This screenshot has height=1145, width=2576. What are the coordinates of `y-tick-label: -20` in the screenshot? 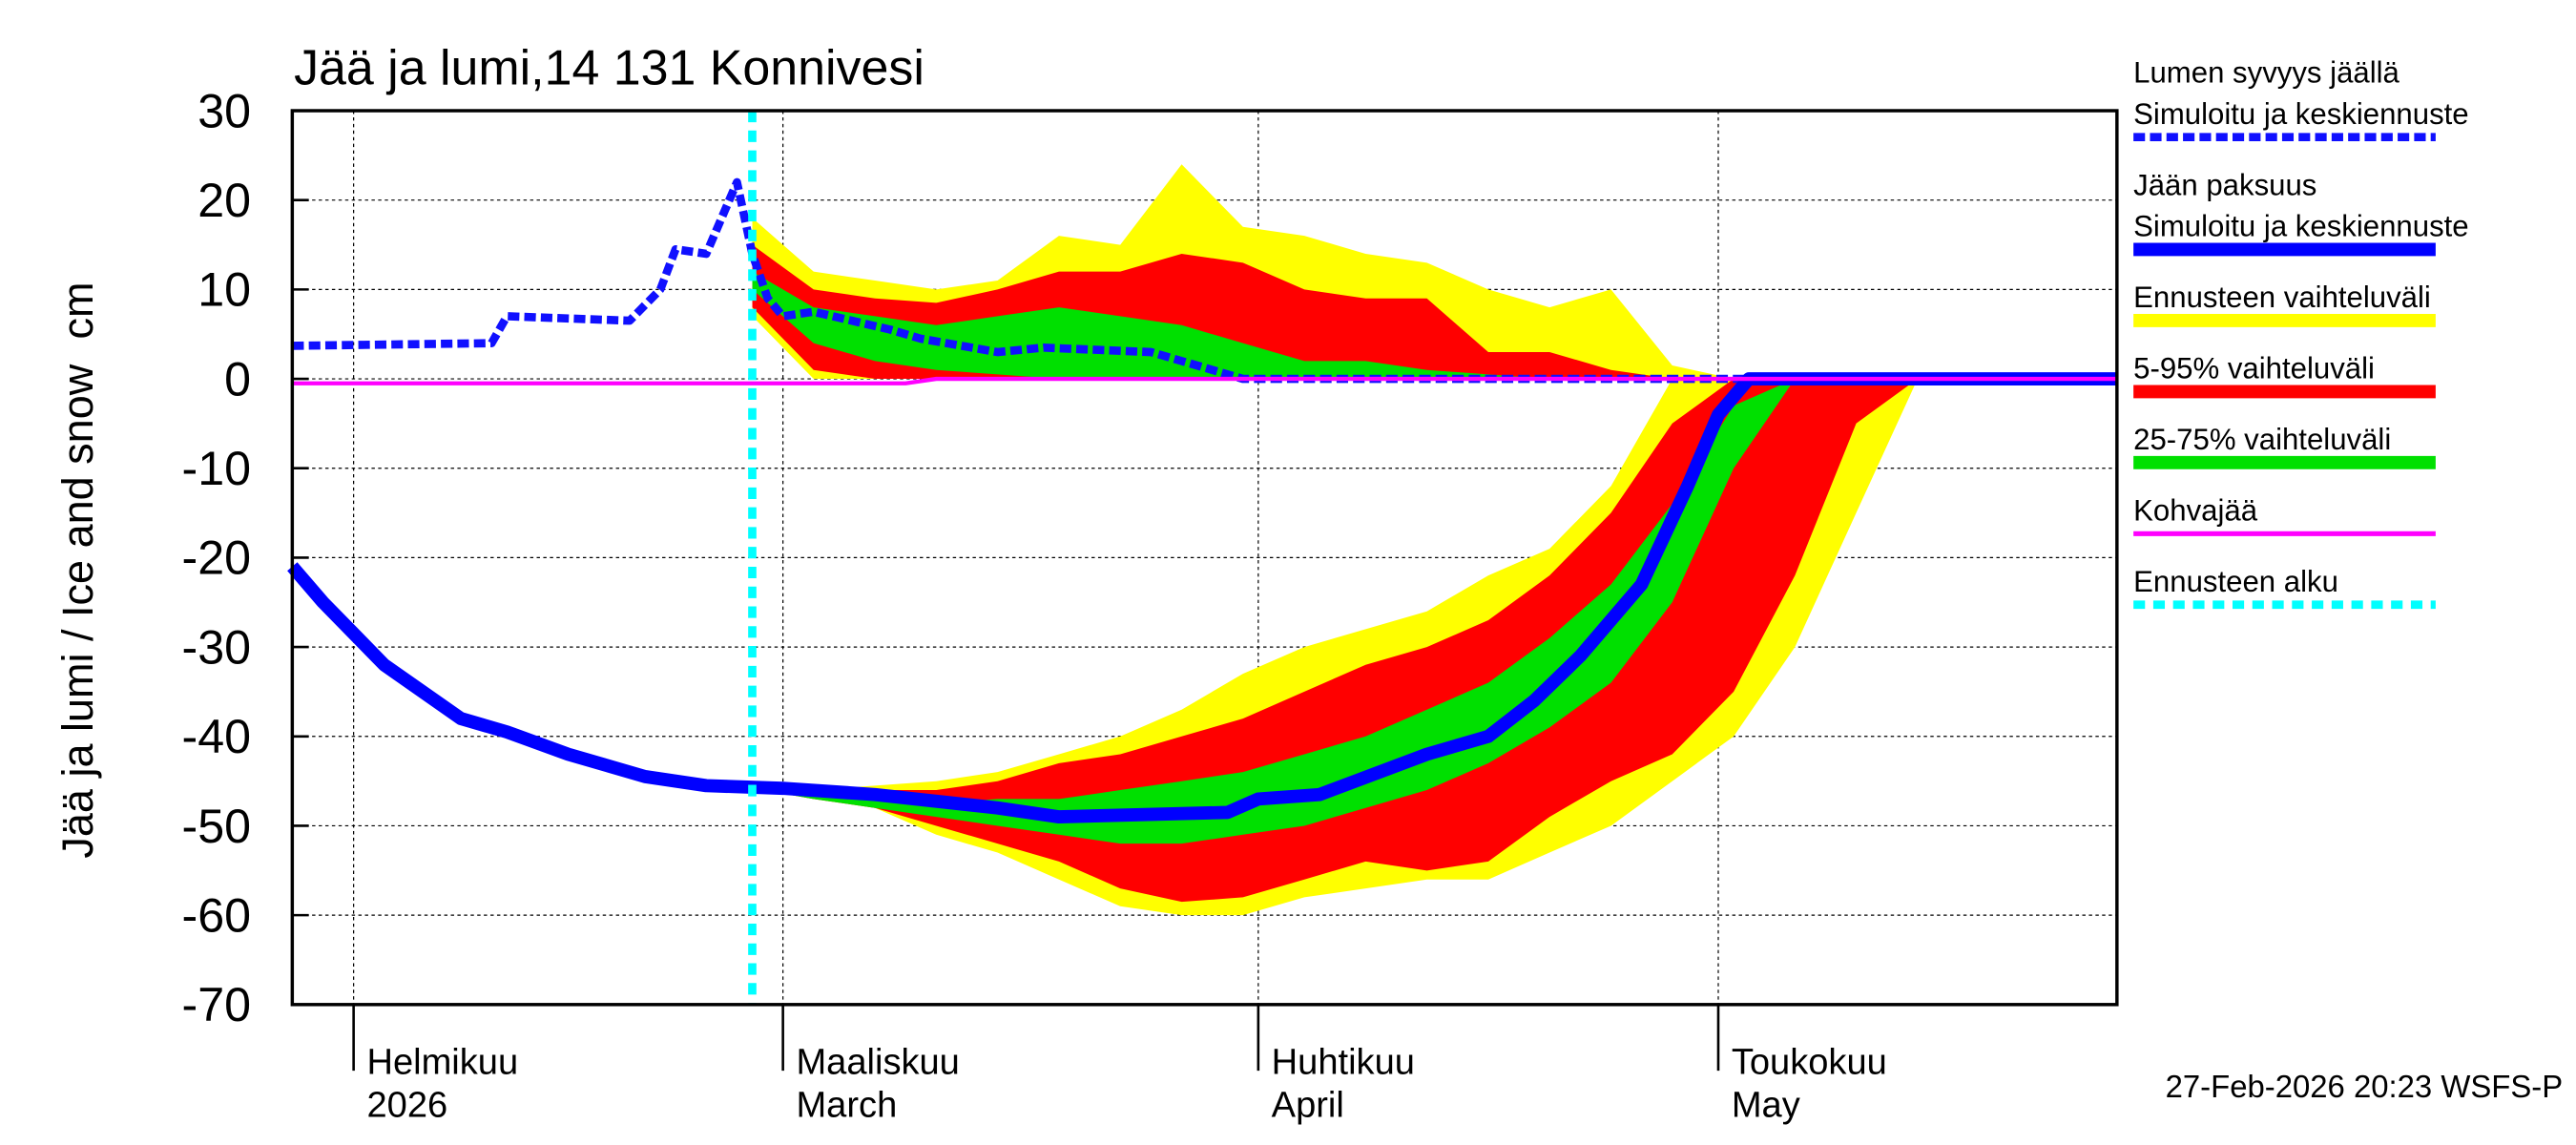 It's located at (217, 558).